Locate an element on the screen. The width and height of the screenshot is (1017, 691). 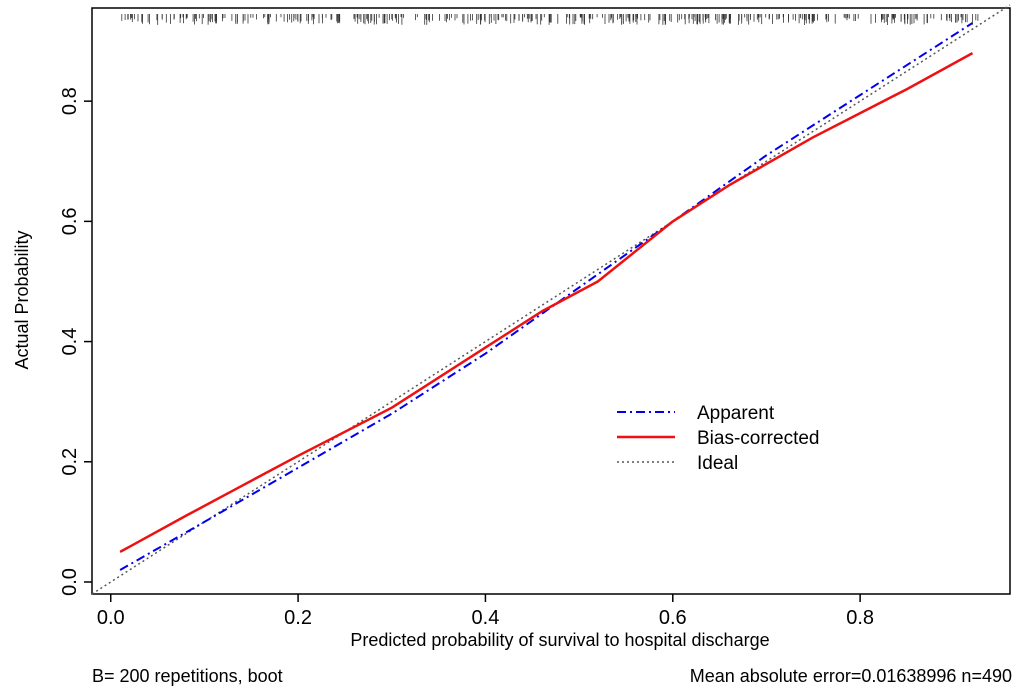
y-tick-label: 0.8 is located at coordinates (70, 101).